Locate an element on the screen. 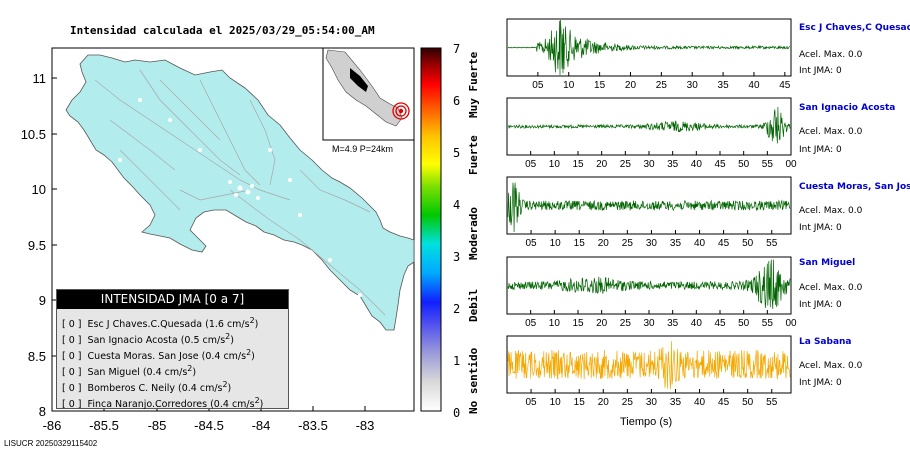 The width and height of the screenshot is (910, 460). colorbar-category: Debil is located at coordinates (473, 305).